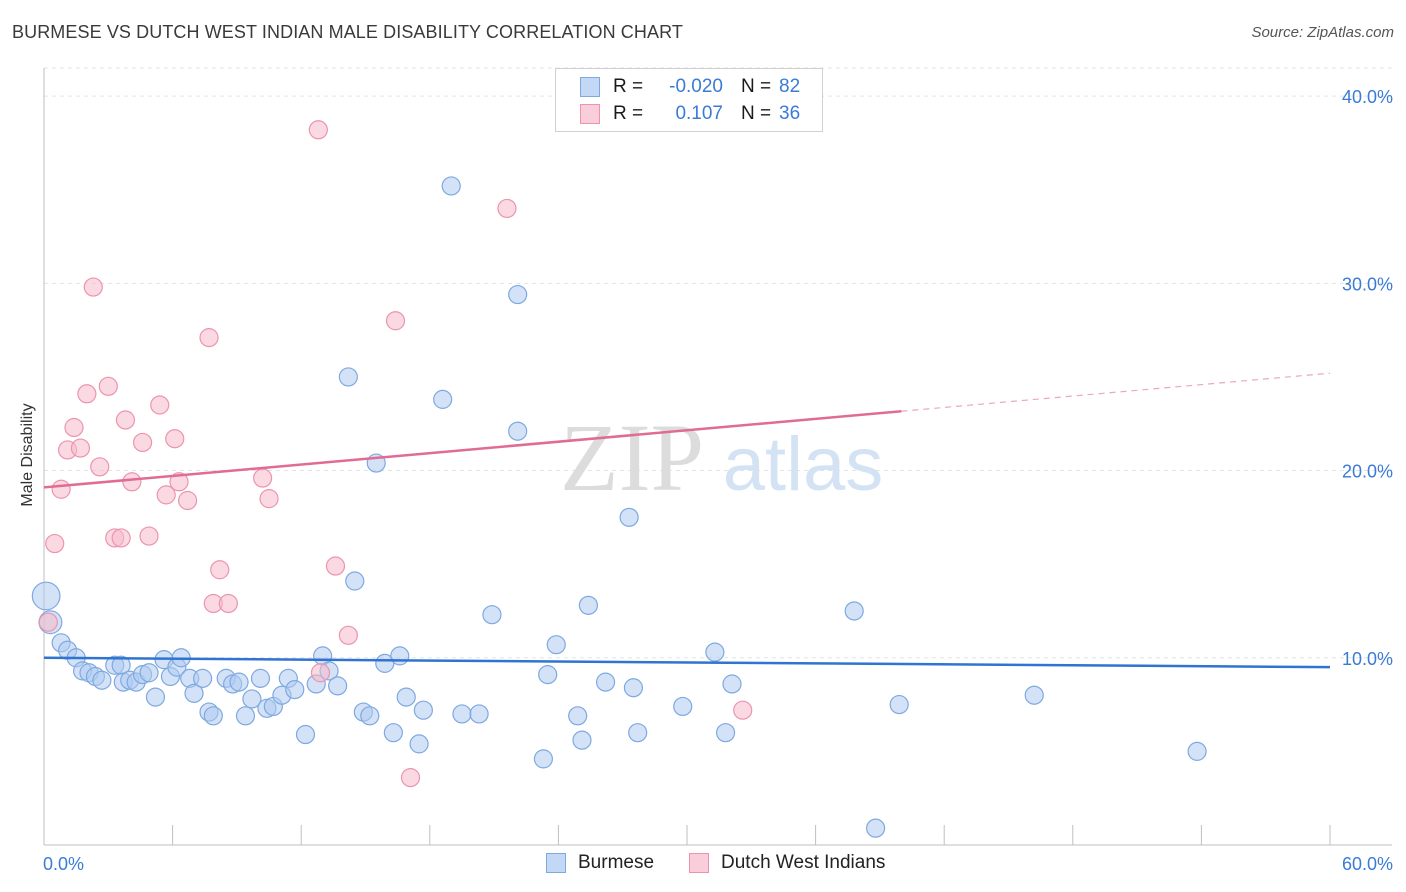 This screenshot has width=1406, height=892. I want to click on watermark: ZIP atlas, so click(721, 457).